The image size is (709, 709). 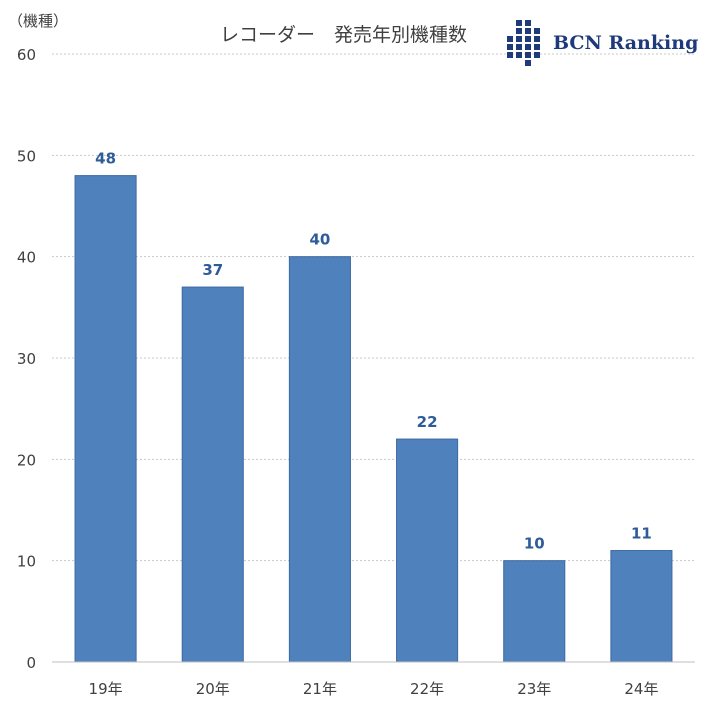 What do you see at coordinates (534, 544) in the screenshot?
I see `data-label: 10` at bounding box center [534, 544].